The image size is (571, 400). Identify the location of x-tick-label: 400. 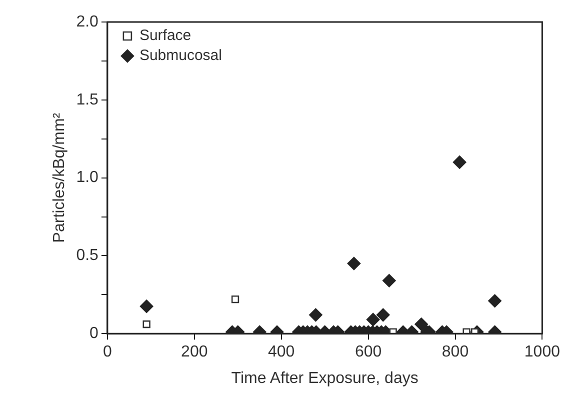
(281, 352).